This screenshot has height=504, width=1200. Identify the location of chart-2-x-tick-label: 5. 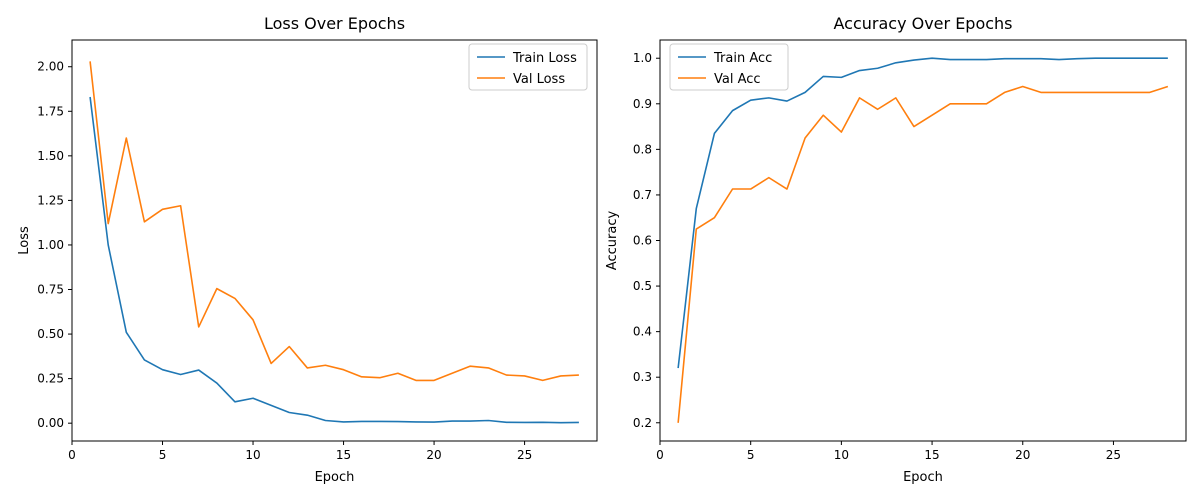
(751, 455).